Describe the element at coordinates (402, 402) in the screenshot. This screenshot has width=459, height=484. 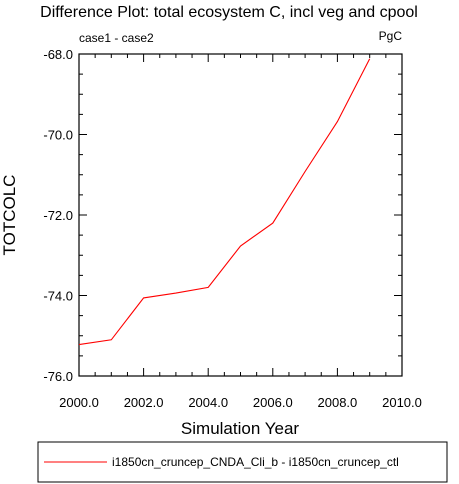
I see `x-tick-label: 2010.0` at that location.